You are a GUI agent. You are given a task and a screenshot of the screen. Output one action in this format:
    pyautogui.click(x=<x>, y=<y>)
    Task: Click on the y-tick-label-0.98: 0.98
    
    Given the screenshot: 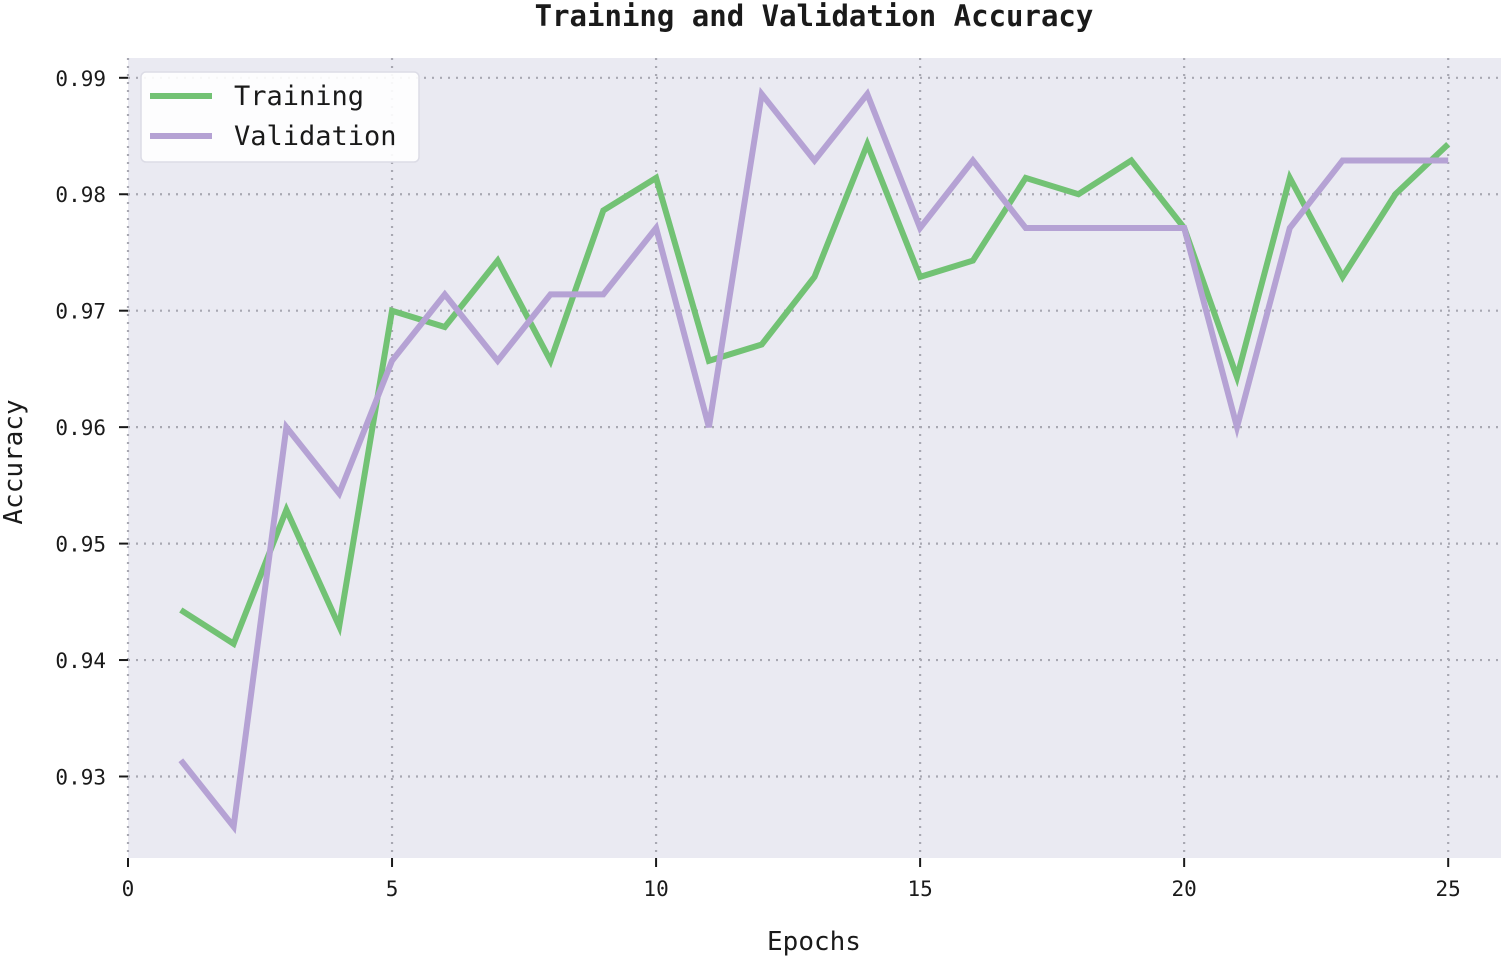 What is the action you would take?
    pyautogui.click(x=80, y=195)
    